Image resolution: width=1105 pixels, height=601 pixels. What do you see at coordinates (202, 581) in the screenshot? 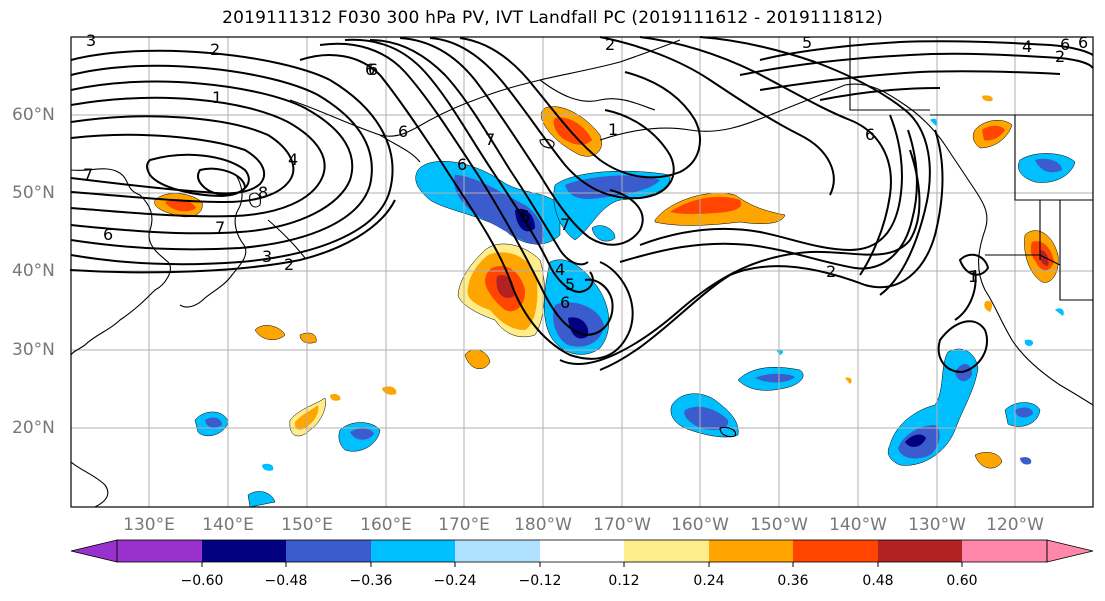
I see `colorbar-tick: −0.60` at bounding box center [202, 581].